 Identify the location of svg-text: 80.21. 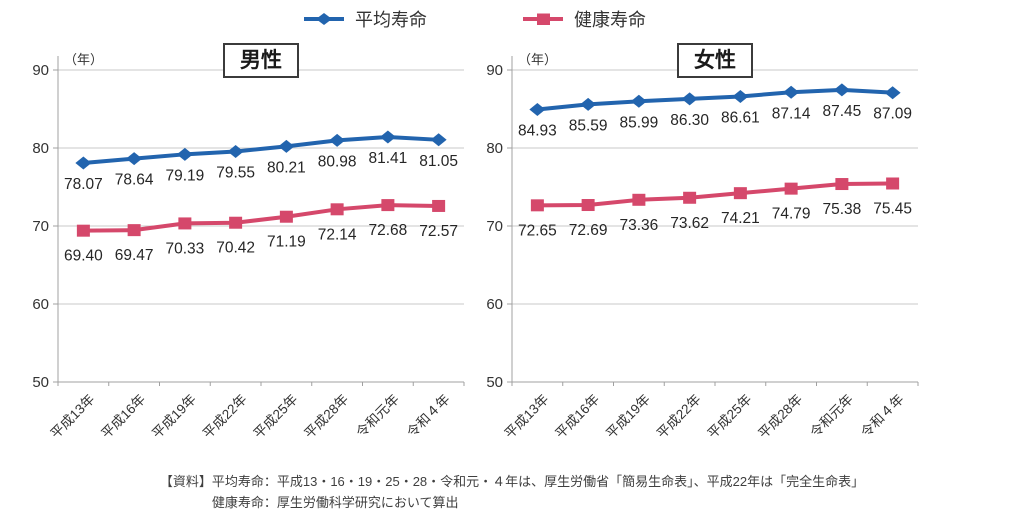
(286, 167).